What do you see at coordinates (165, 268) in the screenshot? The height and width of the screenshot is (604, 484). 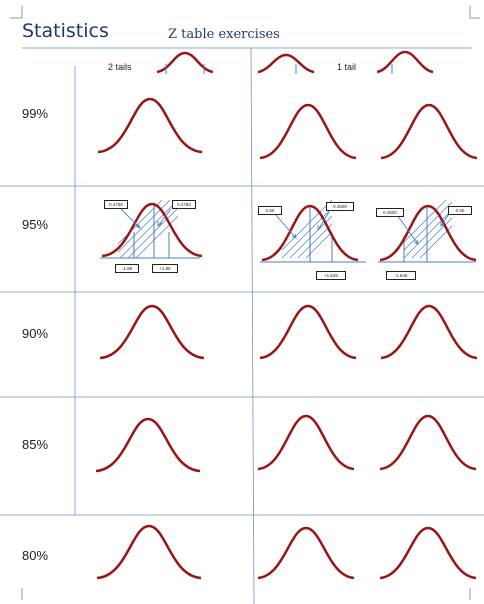 I see `z-label-two-tail-right: +1.96` at bounding box center [165, 268].